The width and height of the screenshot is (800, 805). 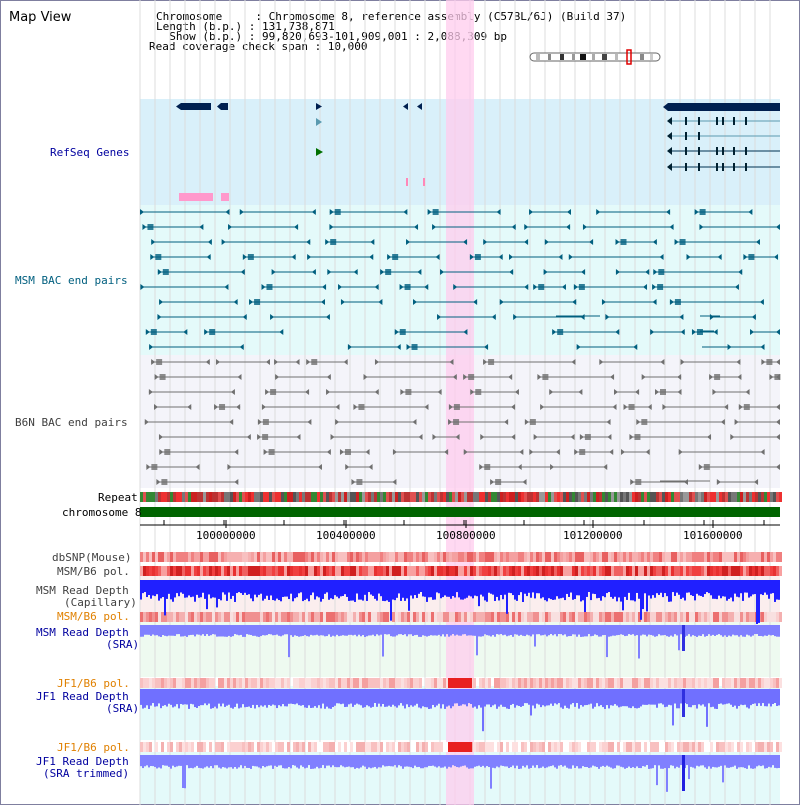 What do you see at coordinates (595, 57) in the screenshot?
I see `chromosome-ideogram` at bounding box center [595, 57].